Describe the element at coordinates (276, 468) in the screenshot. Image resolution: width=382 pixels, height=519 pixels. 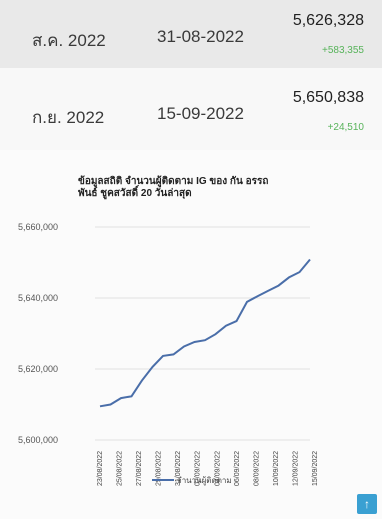
I see `x-tick-label: 10/09/2022` at that location.